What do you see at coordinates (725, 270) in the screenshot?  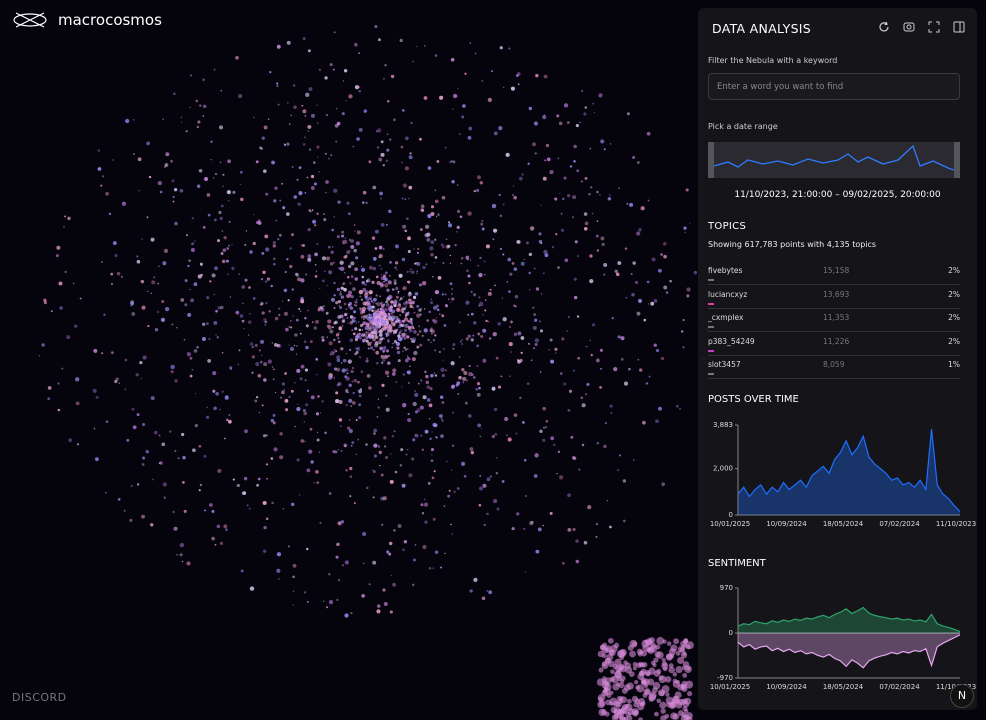 I see `topic-name: fivebytes` at bounding box center [725, 270].